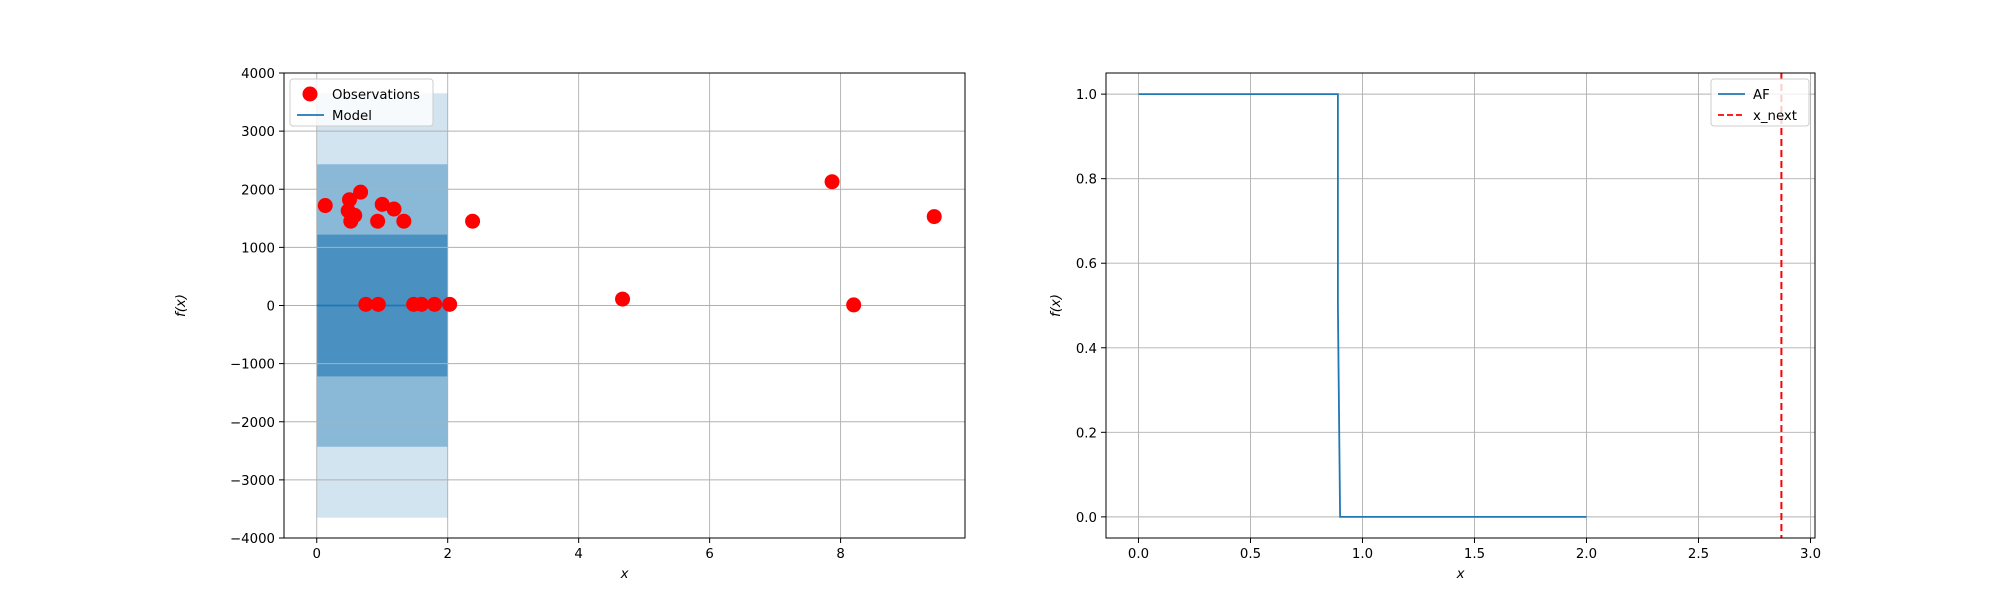 This screenshot has width=2000, height=600. Describe the element at coordinates (1586, 554) in the screenshot. I see `x-tick-label: 2.0` at that location.